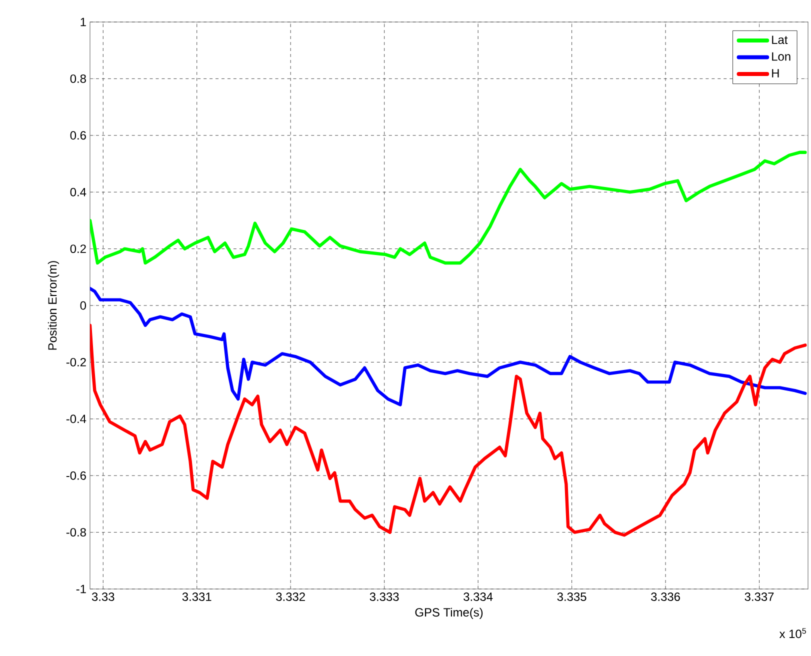  Describe the element at coordinates (780, 40) in the screenshot. I see `legend-label: Lat` at that location.